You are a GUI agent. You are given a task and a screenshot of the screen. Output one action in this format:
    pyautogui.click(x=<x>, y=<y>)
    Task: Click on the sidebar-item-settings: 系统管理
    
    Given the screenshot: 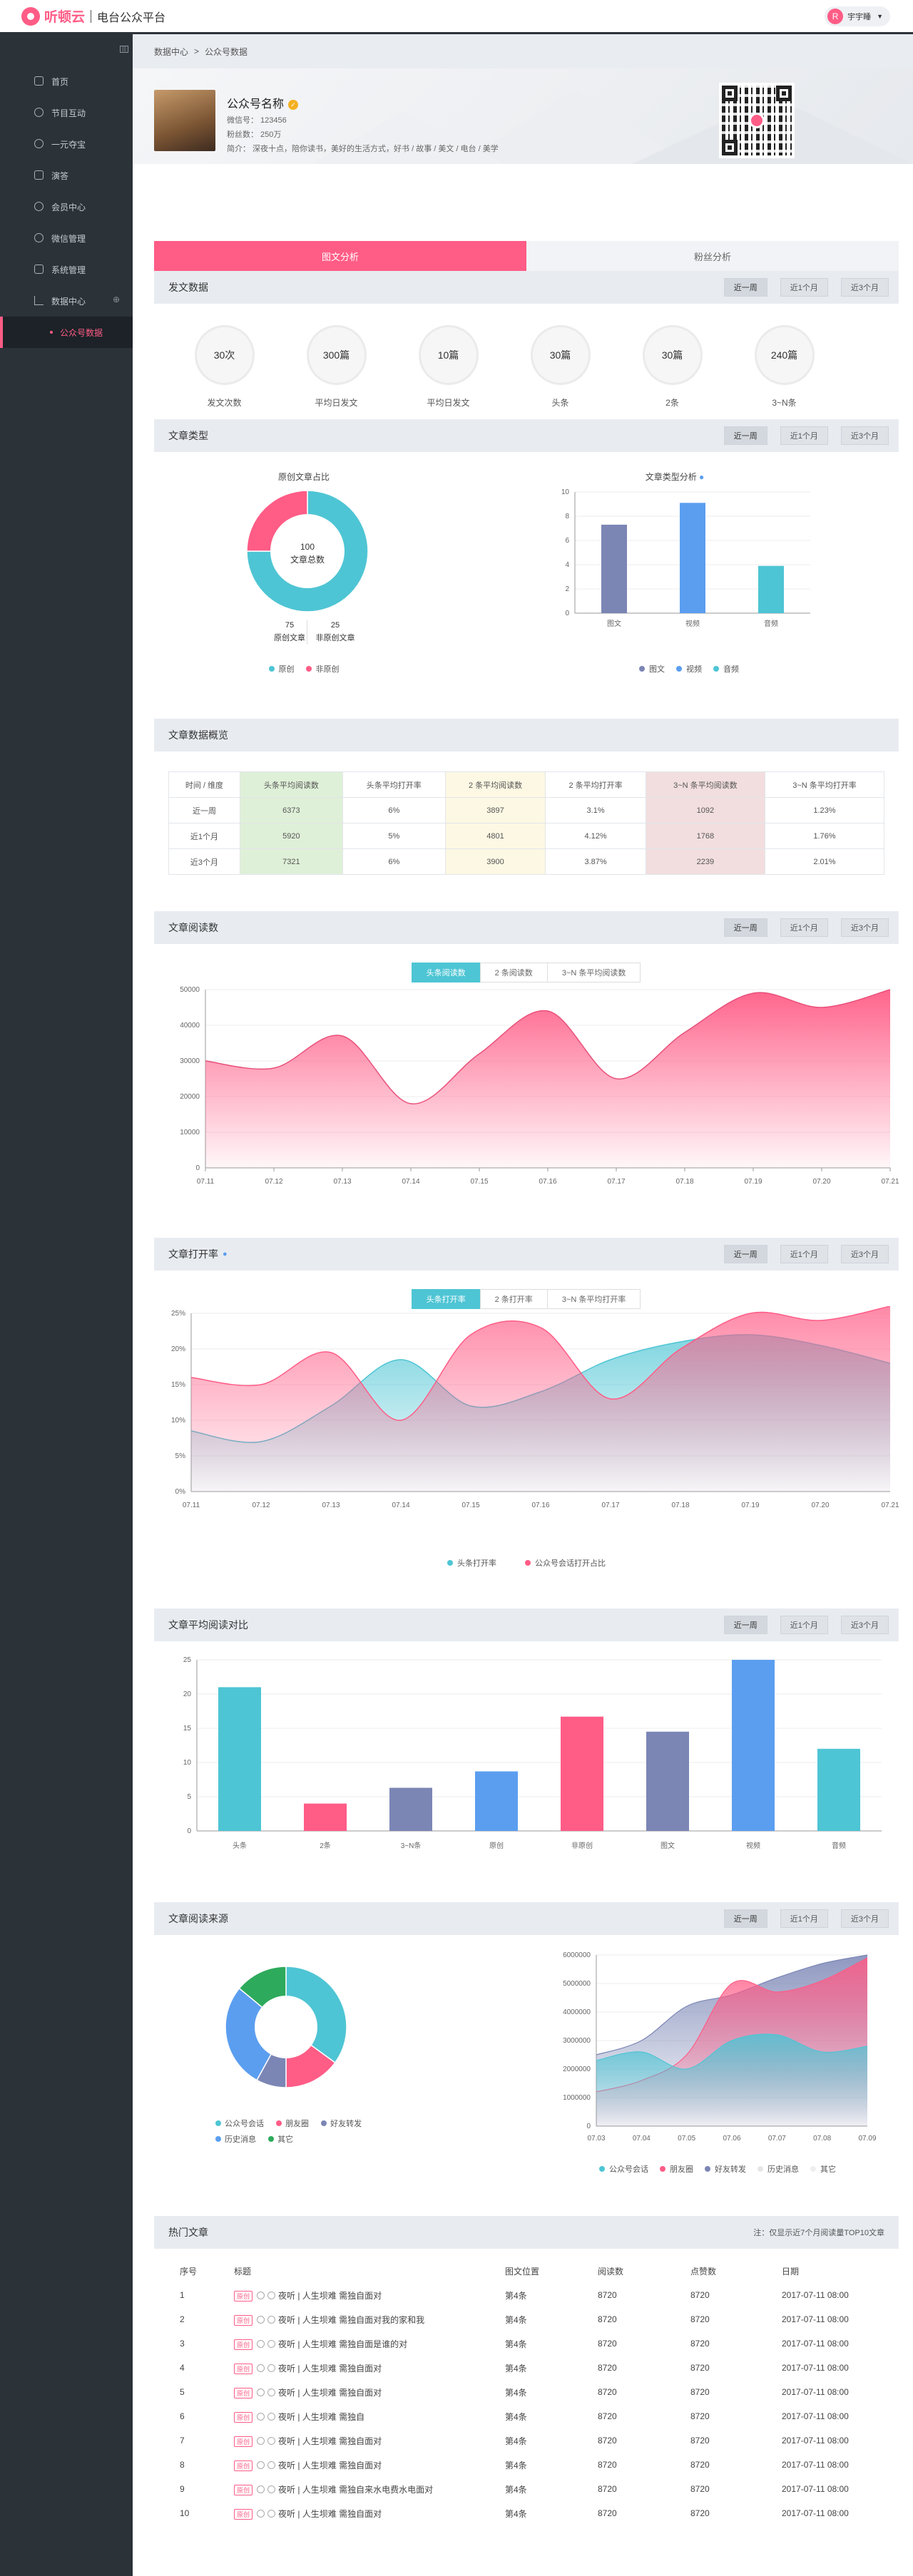 What is the action you would take?
    pyautogui.click(x=66, y=269)
    